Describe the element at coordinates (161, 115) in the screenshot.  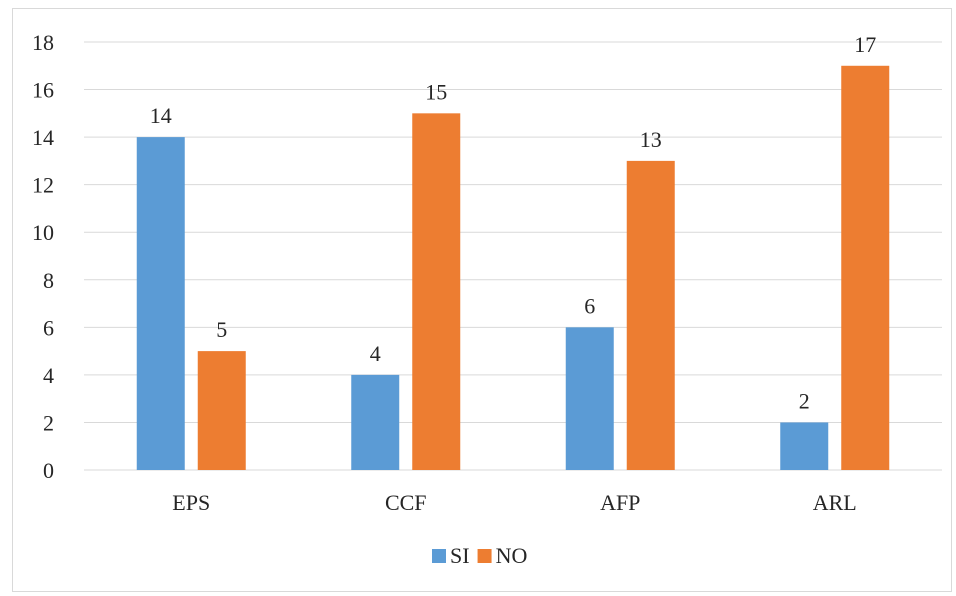
I see `data-label: 14` at that location.